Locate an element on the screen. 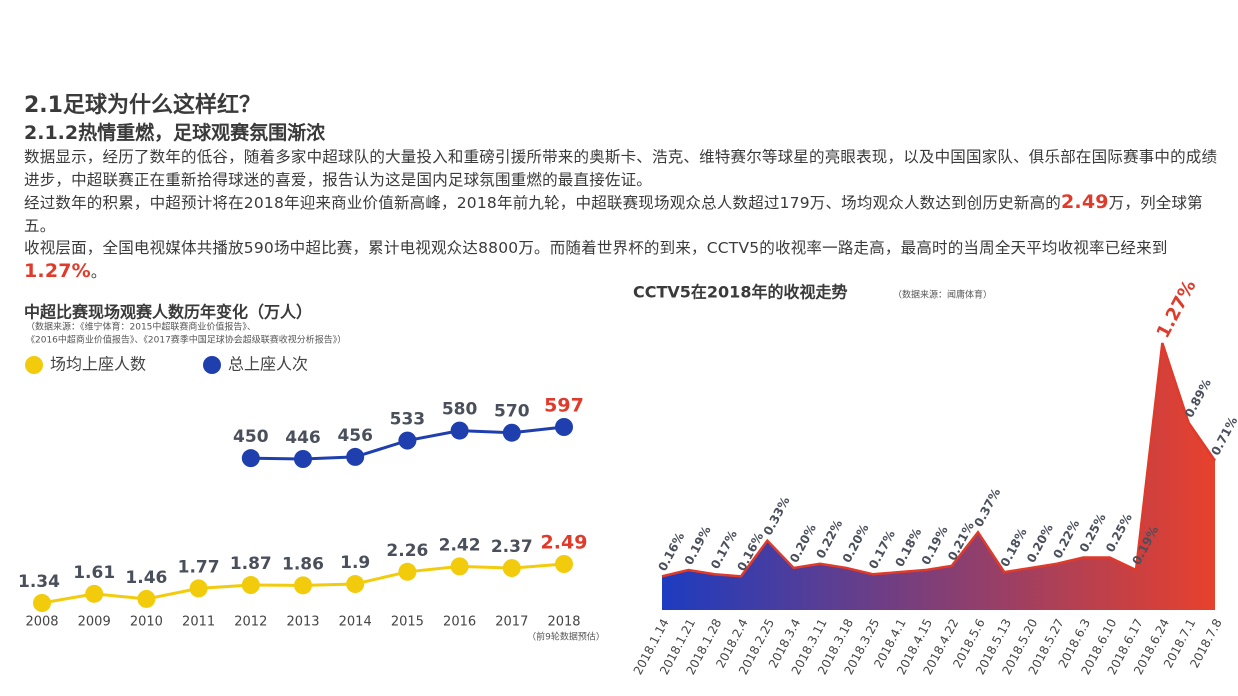 The width and height of the screenshot is (1238, 696). legend-label: 总上座人次 is located at coordinates (268, 364).